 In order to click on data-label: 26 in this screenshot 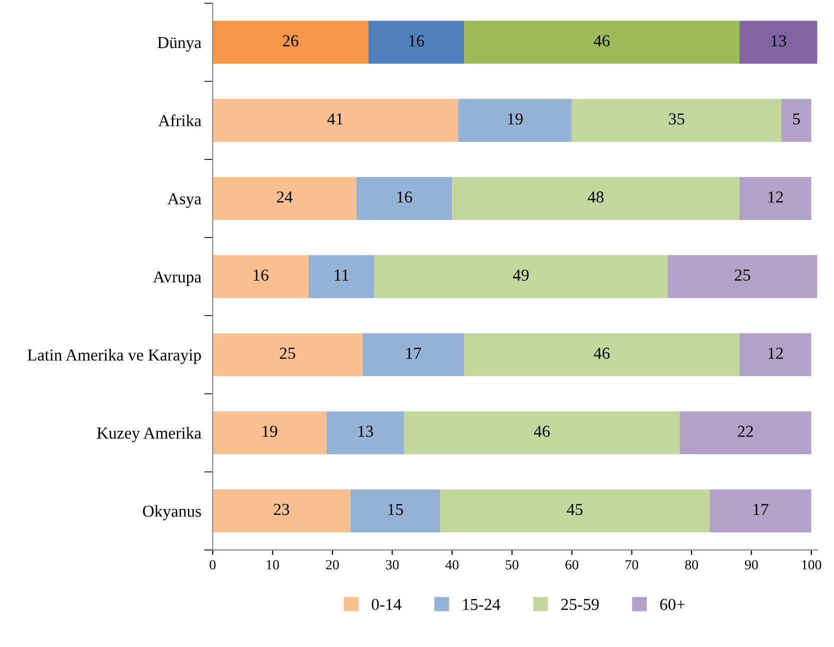, I will do `click(290, 40)`.